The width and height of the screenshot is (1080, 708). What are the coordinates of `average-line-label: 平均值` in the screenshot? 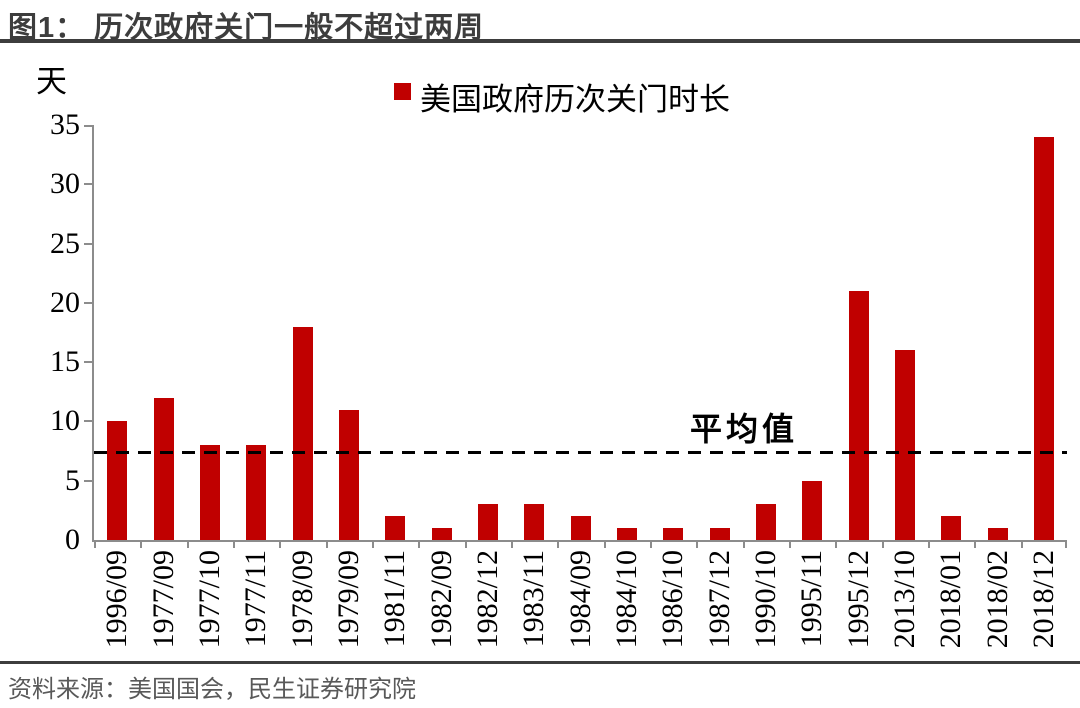 It's located at (744, 429).